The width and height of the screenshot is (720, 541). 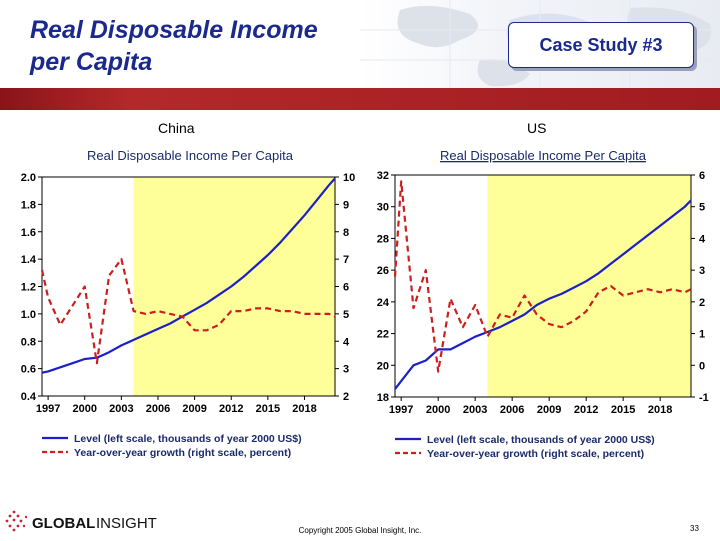 What do you see at coordinates (702, 176) in the screenshot?
I see `us-right-tick-label: 6` at bounding box center [702, 176].